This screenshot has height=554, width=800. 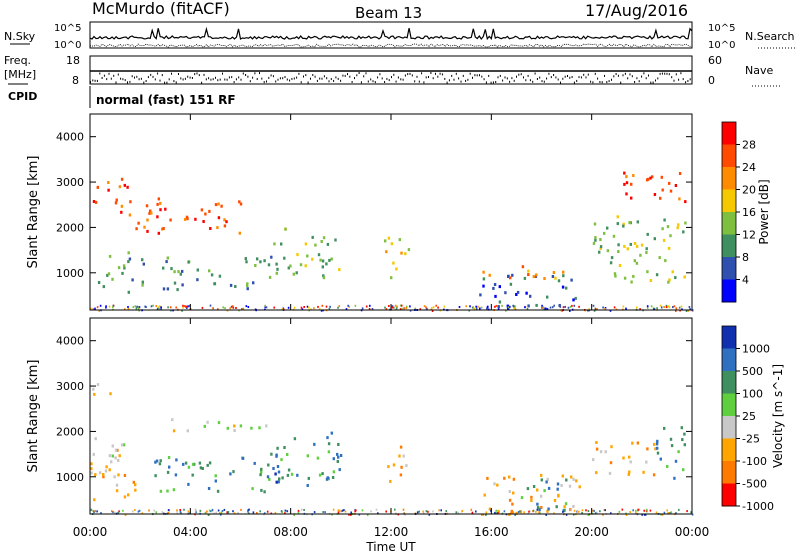 I want to click on colorbar-tick-label: -100, so click(x=754, y=461).